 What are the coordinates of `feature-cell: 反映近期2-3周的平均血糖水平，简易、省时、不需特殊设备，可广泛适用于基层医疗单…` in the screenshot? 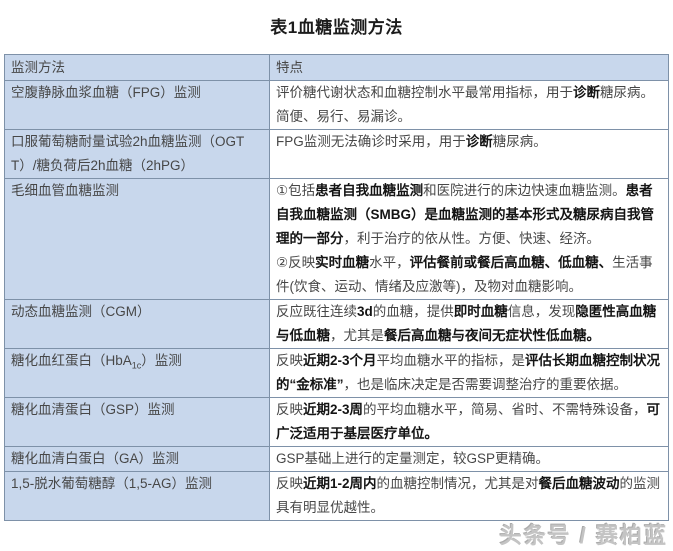 It's located at (469, 422).